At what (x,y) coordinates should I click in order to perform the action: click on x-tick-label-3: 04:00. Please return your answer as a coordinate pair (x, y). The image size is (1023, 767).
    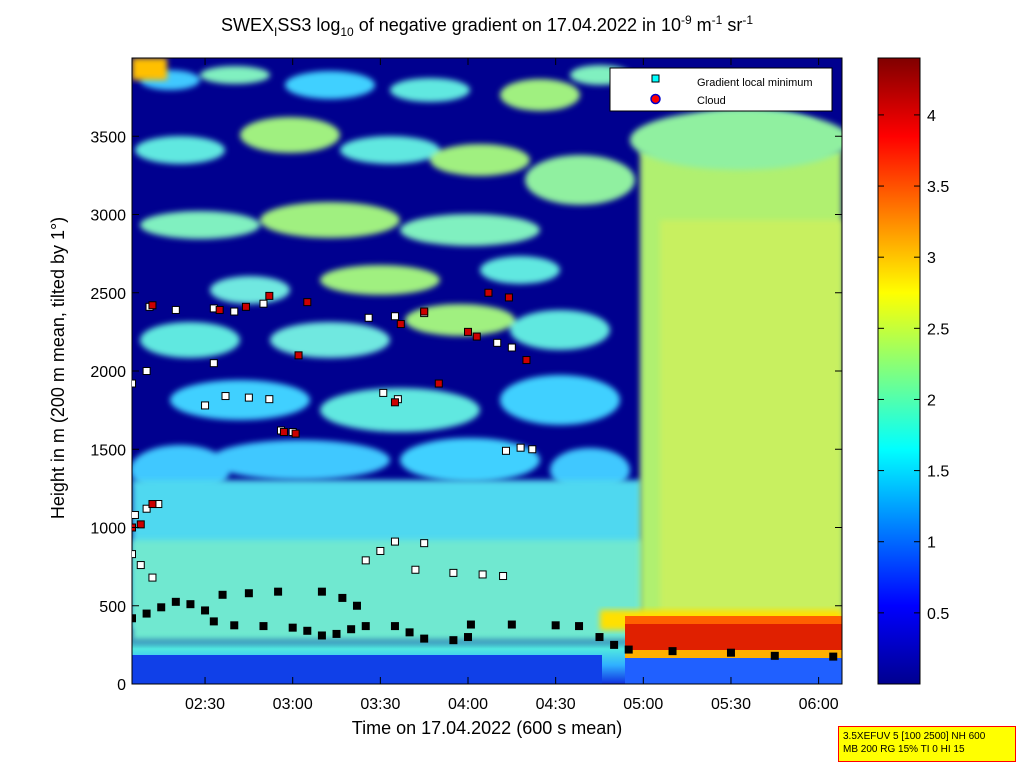
    Looking at the image, I should click on (468, 704).